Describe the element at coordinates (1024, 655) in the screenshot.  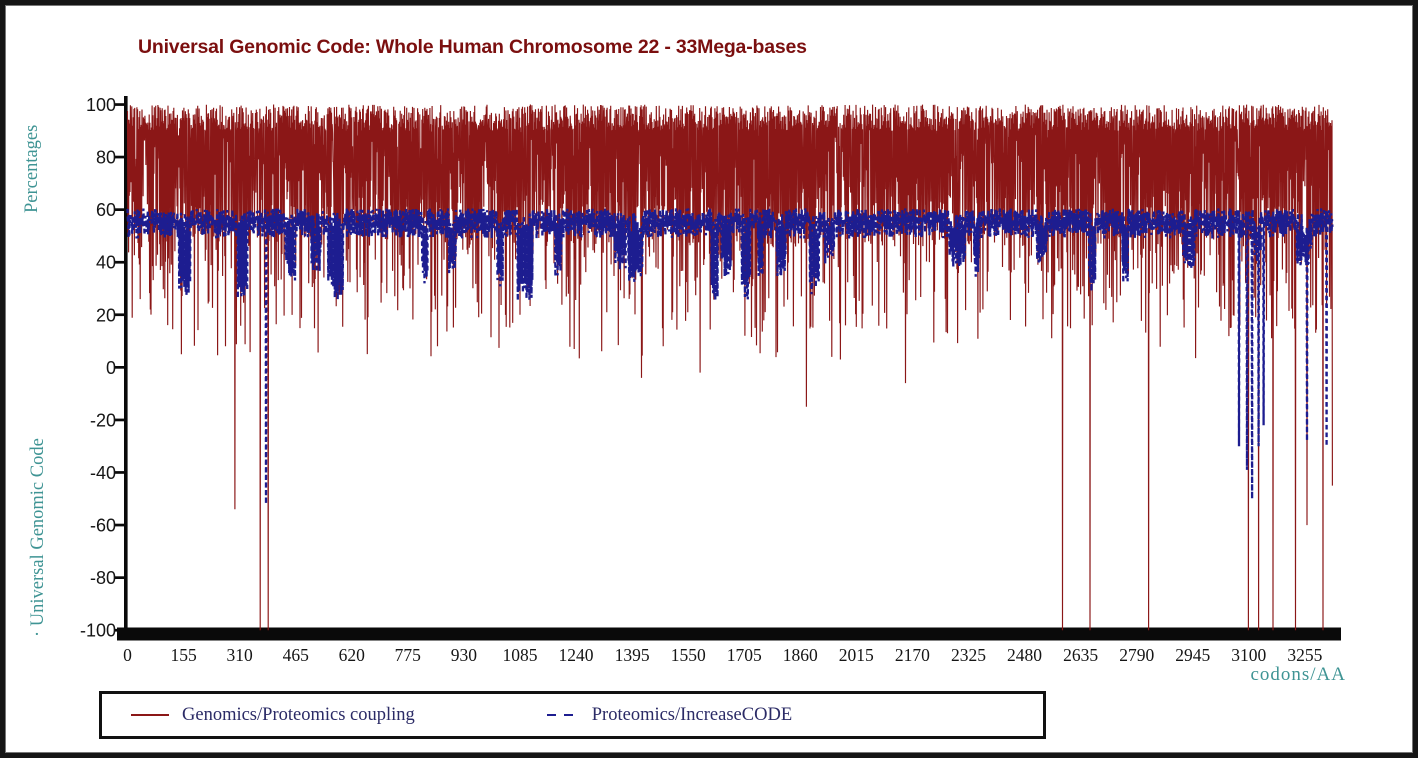
I see `x-tick-label: 2480` at that location.